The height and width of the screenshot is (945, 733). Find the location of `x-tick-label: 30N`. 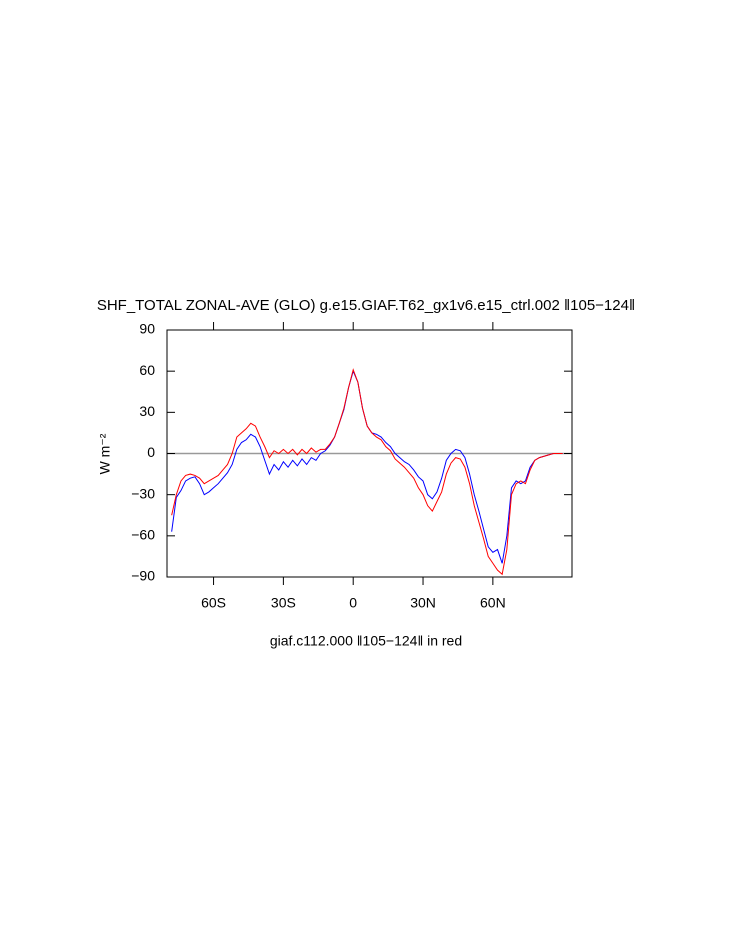

x-tick-label: 30N is located at coordinates (423, 603).